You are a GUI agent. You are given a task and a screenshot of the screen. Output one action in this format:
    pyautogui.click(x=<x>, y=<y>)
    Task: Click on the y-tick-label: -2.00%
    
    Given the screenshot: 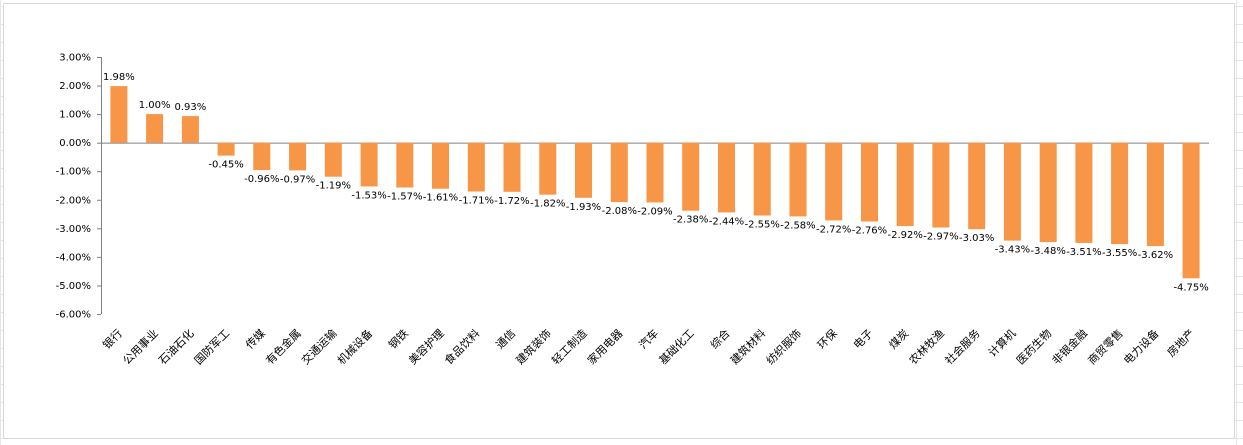 What is the action you would take?
    pyautogui.click(x=73, y=200)
    